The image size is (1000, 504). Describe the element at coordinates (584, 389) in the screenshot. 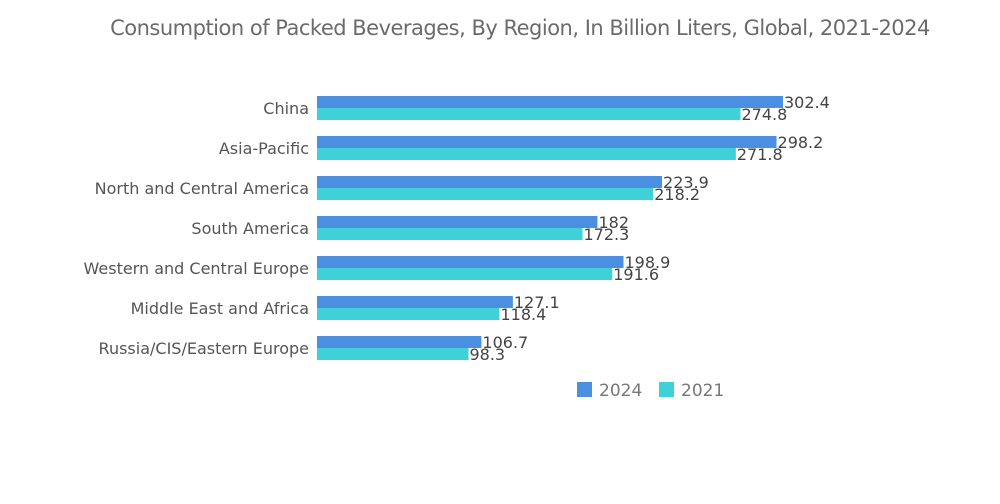

I see `legend-swatch-2024` at that location.